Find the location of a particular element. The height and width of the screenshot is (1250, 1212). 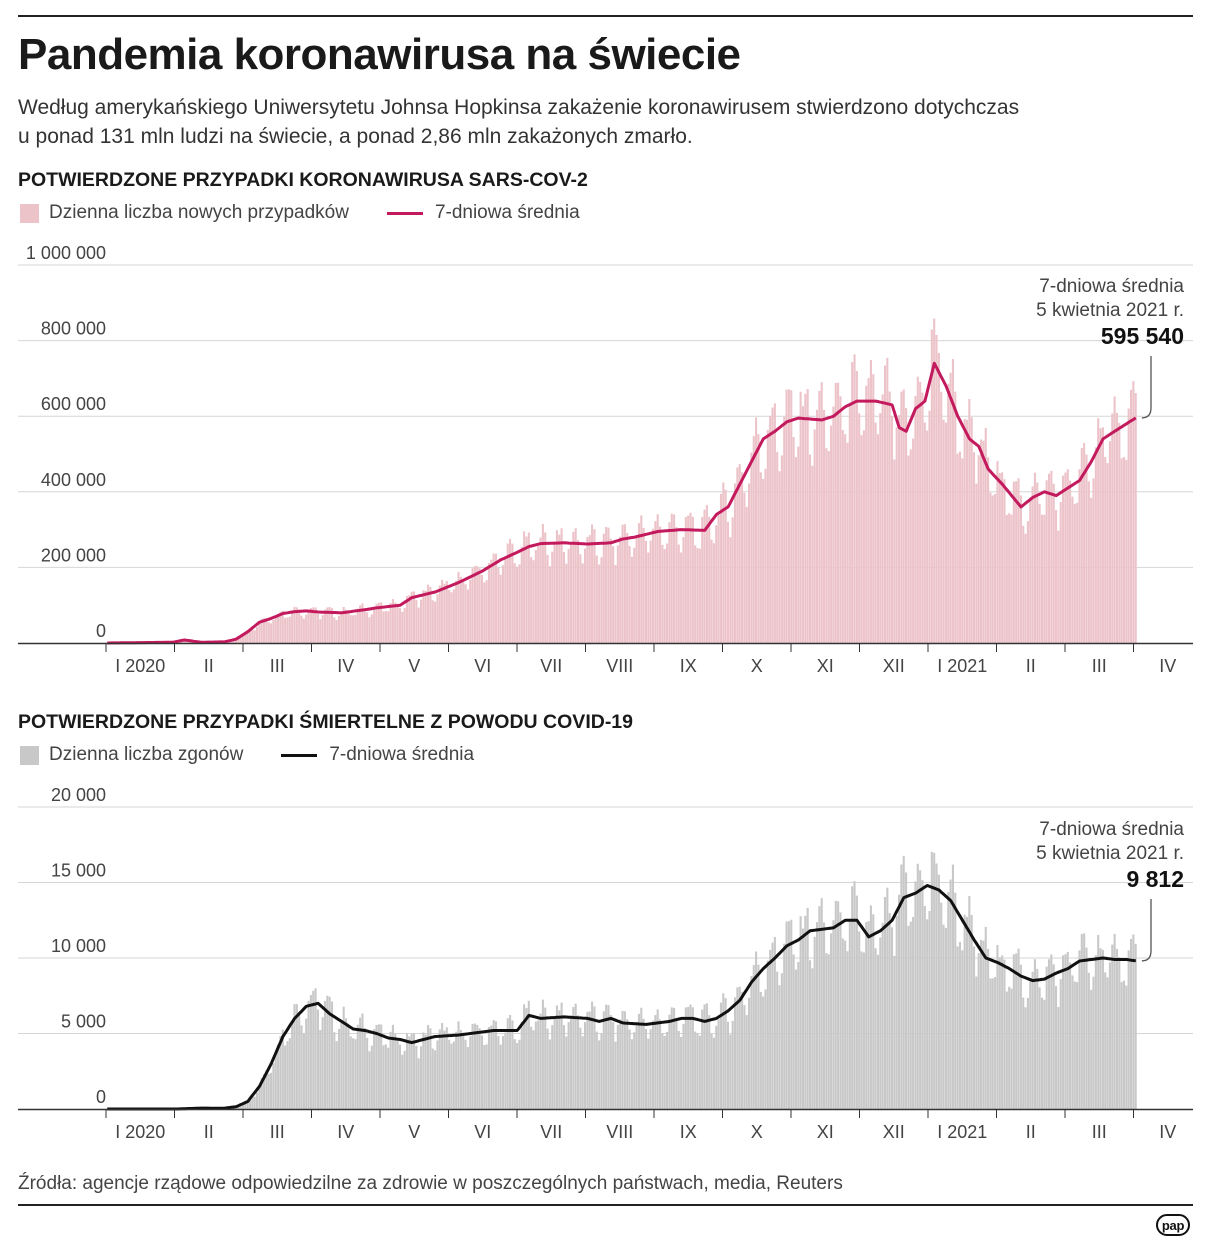

cases-month-label: IV is located at coordinates (345, 665).